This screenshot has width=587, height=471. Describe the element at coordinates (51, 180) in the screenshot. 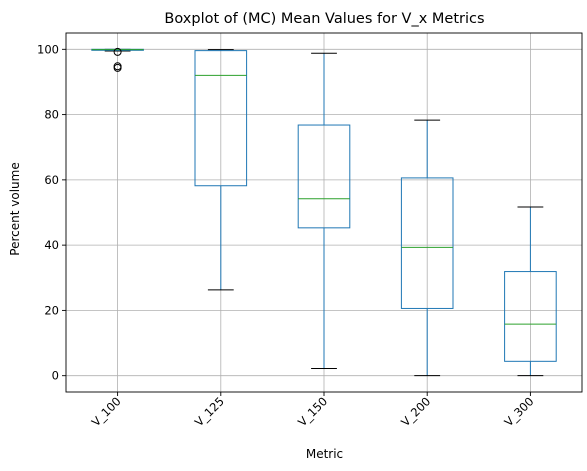

I see `y-tick-label: 60` at that location.